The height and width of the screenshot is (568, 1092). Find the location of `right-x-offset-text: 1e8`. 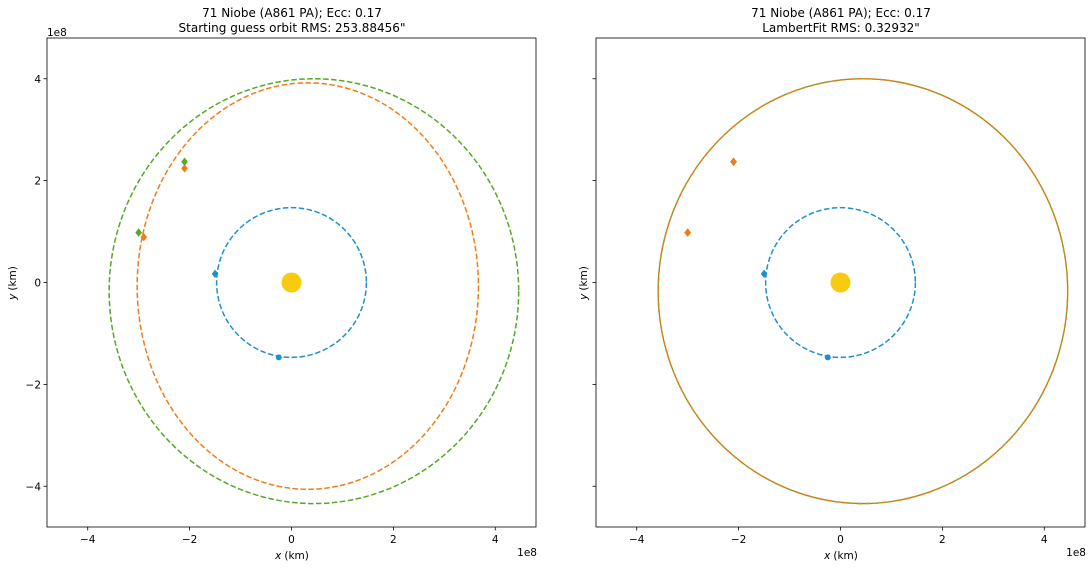

right-x-offset-text: 1e8 is located at coordinates (1076, 553).